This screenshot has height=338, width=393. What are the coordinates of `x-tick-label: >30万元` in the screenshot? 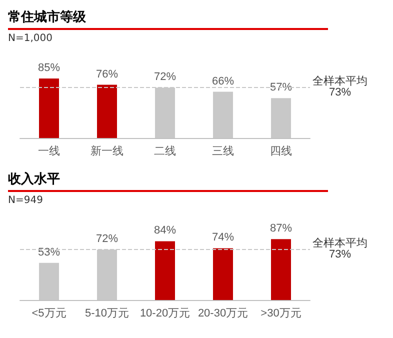 It's located at (281, 314).